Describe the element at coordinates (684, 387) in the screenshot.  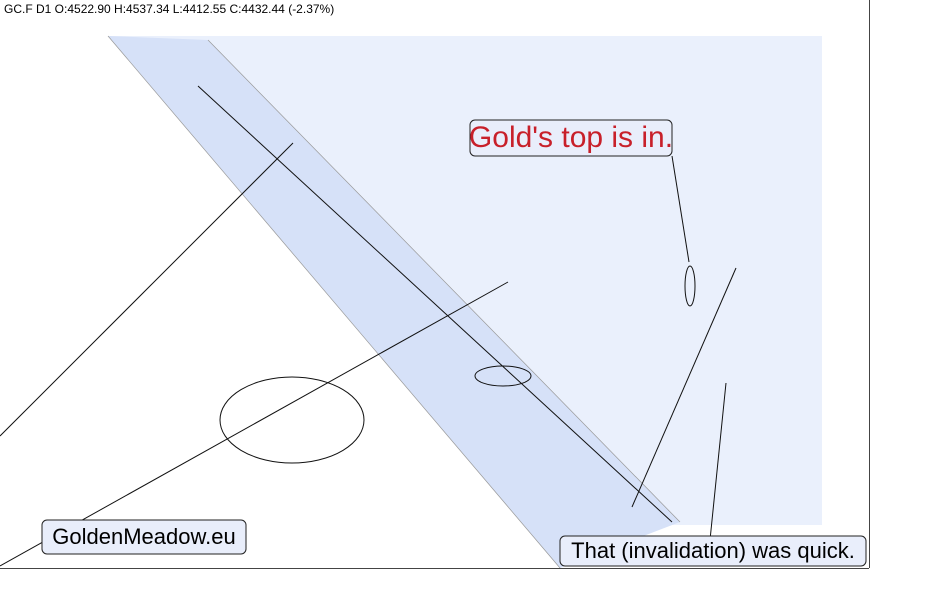
I see `trend-line` at that location.